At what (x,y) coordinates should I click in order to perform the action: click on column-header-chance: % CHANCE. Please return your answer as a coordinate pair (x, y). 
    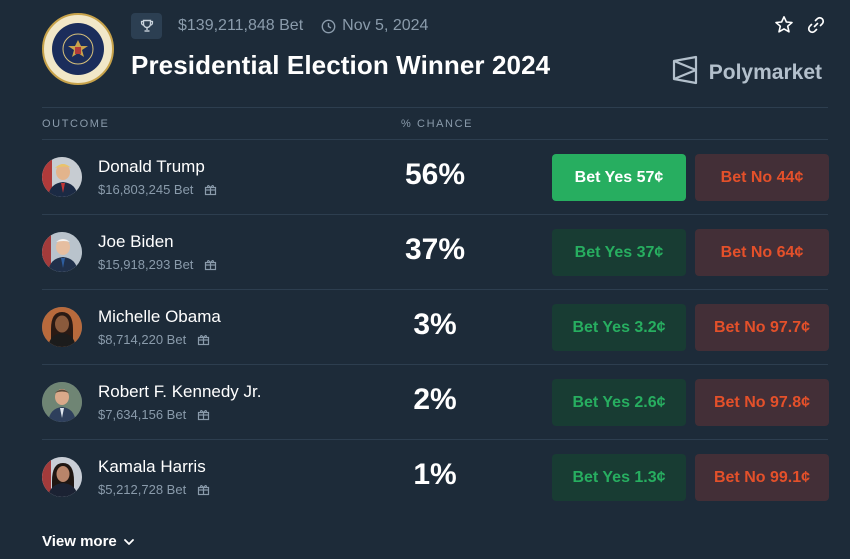
    Looking at the image, I should click on (437, 124).